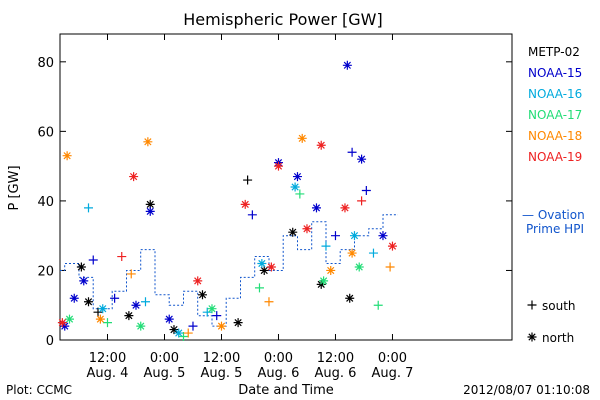 This screenshot has width=600, height=400. Describe the element at coordinates (555, 94) in the screenshot. I see `legend-entry-noaa-16: NOAA-16` at that location.